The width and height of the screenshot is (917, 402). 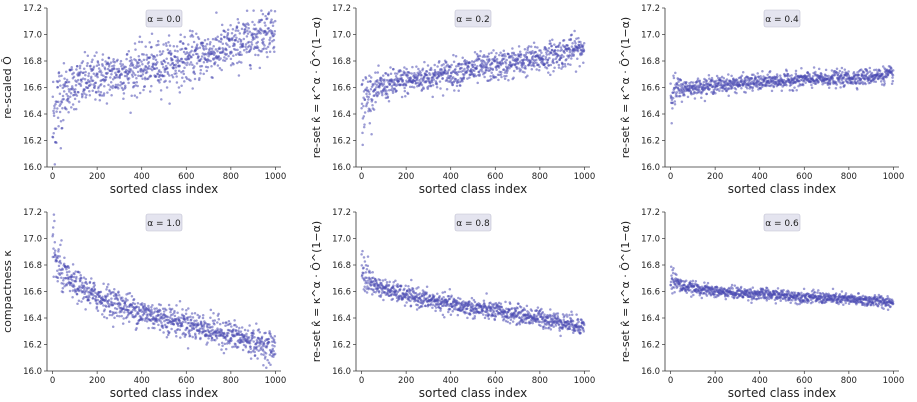 I want to click on x-tick-label: 400, so click(x=142, y=381).